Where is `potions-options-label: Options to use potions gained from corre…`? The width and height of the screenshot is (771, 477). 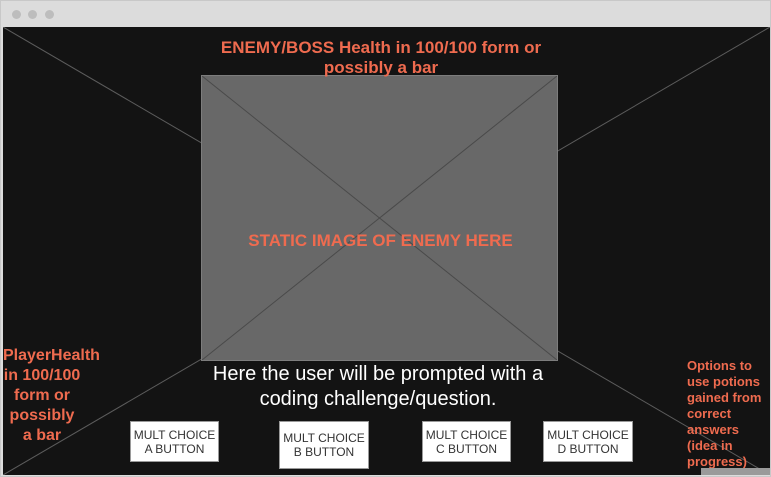
potions-options-label: Options to use potions gained from corre… is located at coordinates (724, 413).